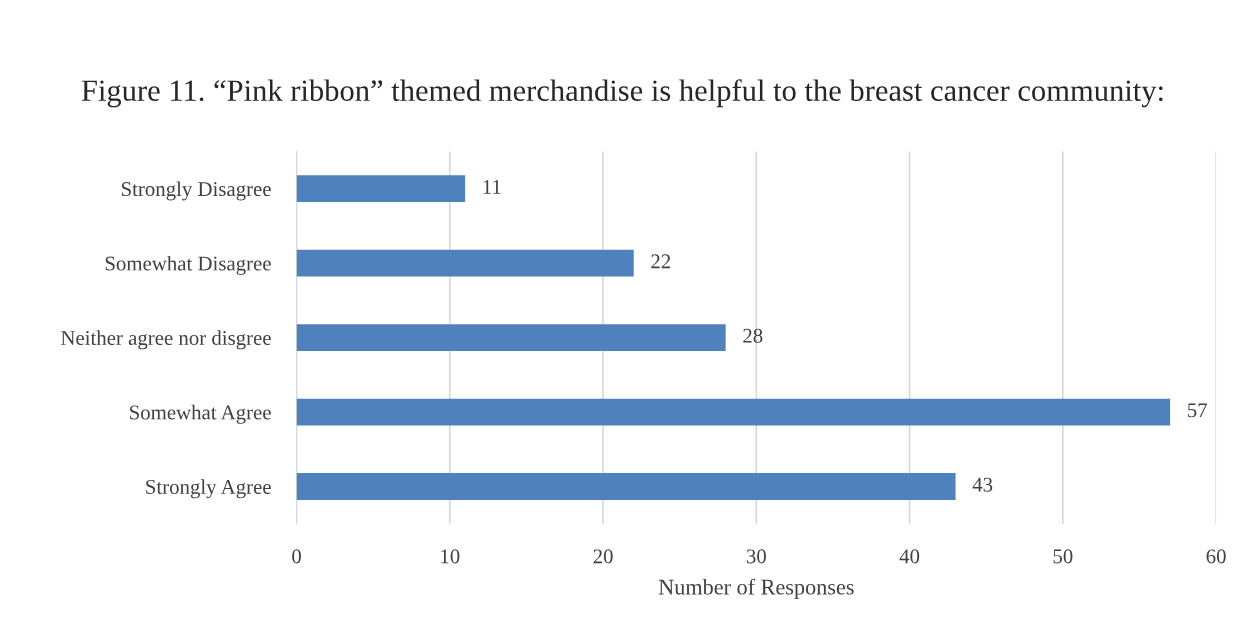 This screenshot has width=1246, height=631. What do you see at coordinates (753, 335) in the screenshot?
I see `data-label: 28` at bounding box center [753, 335].